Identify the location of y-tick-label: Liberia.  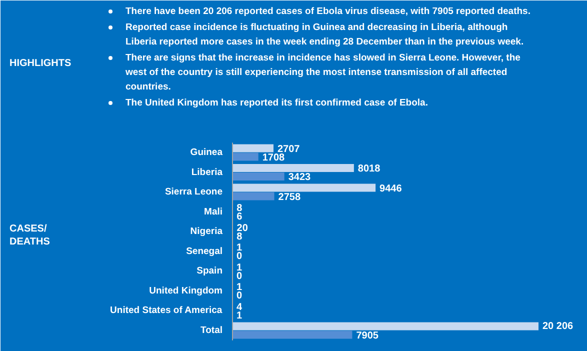
(207, 172).